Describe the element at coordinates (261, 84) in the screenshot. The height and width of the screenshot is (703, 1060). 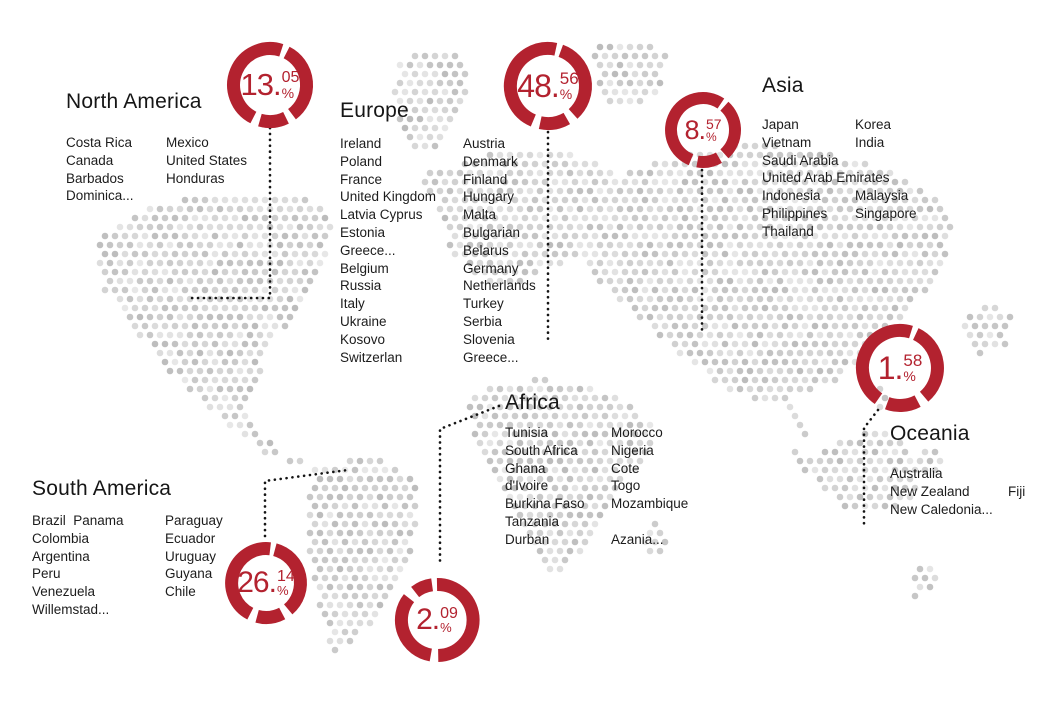
I see `percent-main: 13.` at that location.